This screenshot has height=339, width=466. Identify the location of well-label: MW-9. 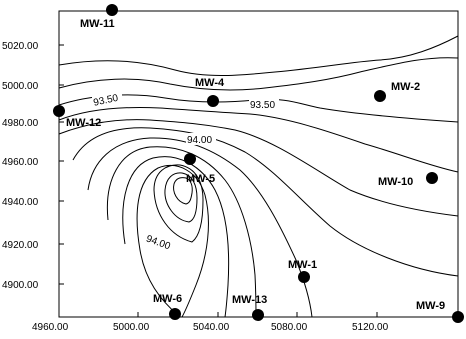
(430, 306).